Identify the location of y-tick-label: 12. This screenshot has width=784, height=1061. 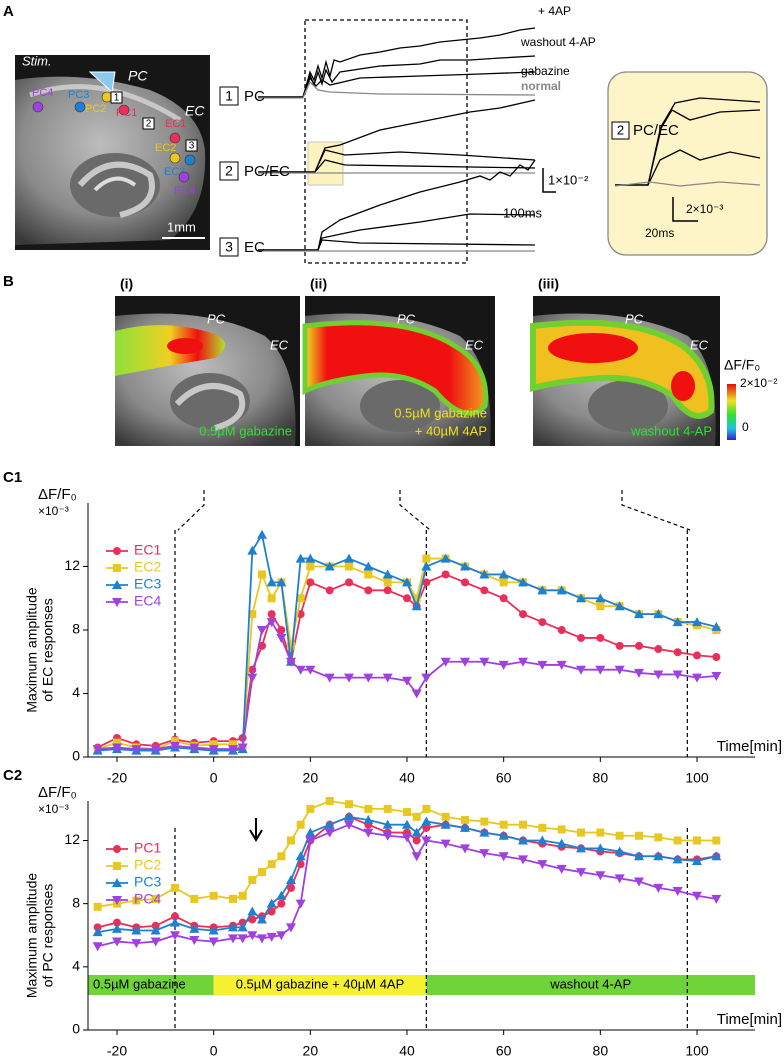
(72, 565).